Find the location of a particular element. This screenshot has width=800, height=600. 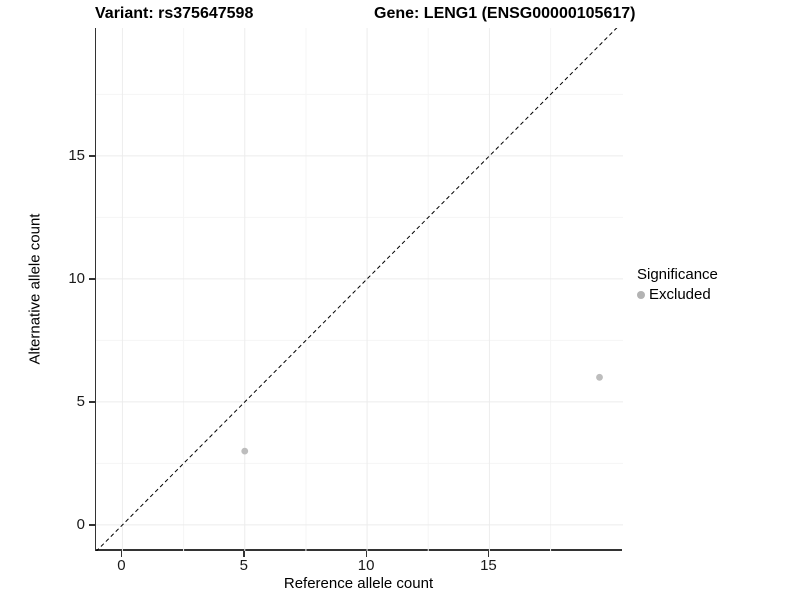

legend-item-label: Excluded is located at coordinates (680, 294).